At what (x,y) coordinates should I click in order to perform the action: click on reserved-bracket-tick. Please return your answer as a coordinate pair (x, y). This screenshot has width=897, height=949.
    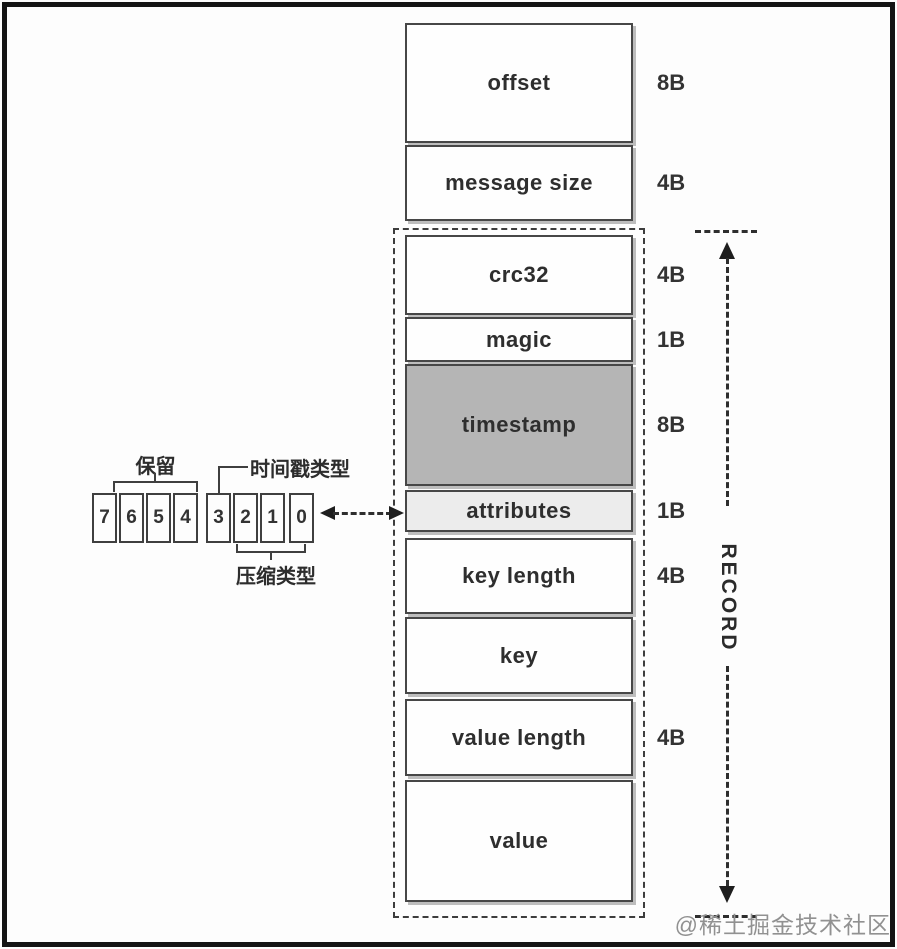
    Looking at the image, I should click on (155, 477).